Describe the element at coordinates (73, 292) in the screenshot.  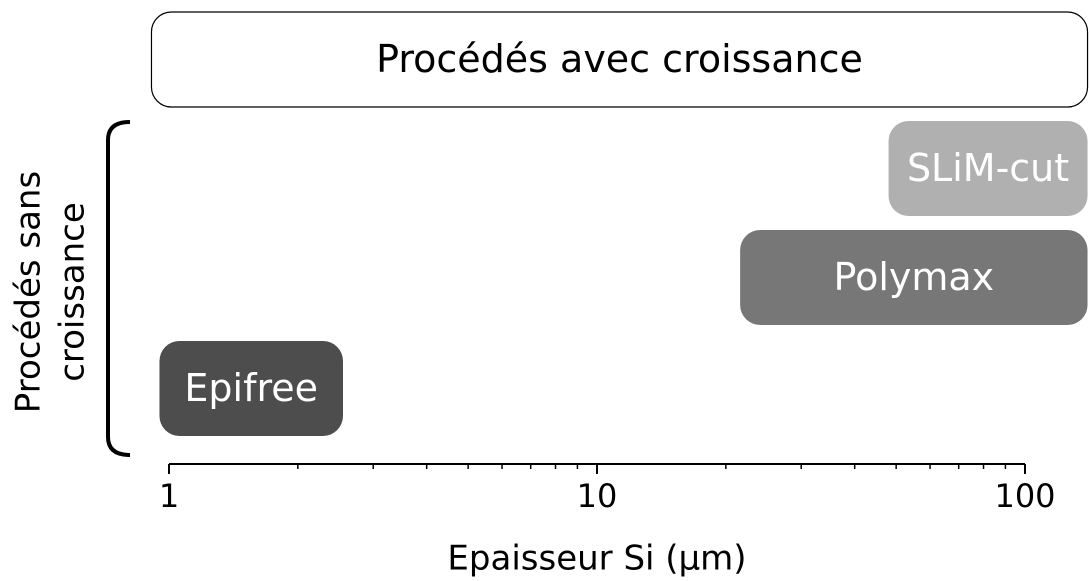
I see `y-label: croissance` at that location.